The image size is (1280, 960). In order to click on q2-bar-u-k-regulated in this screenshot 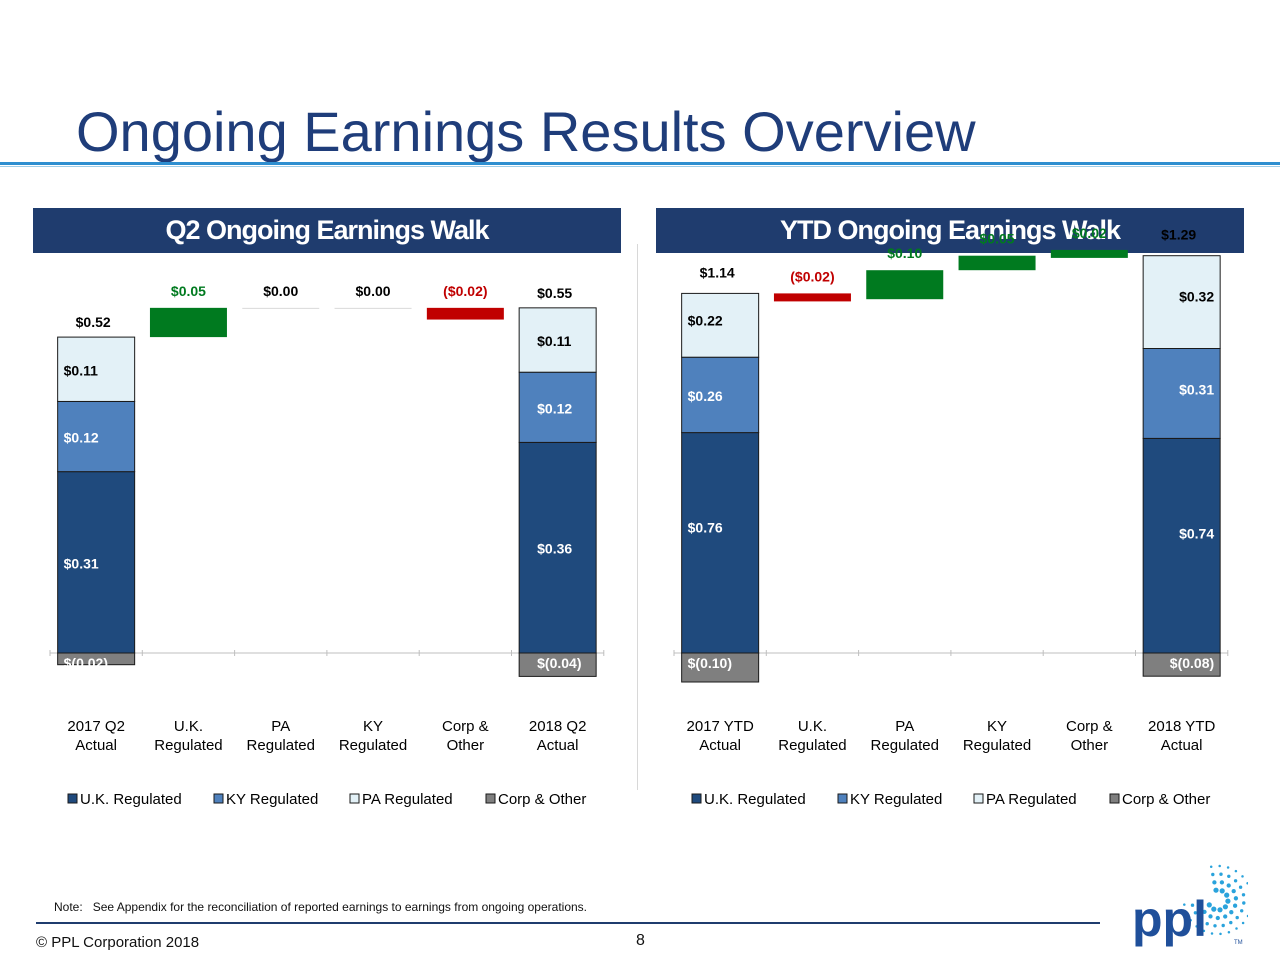, I will do `click(557, 547)`.